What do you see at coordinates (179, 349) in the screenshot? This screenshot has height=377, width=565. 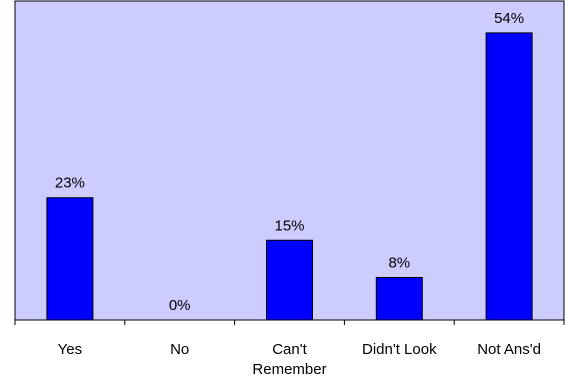 I see `x-tick-label-1: No` at bounding box center [179, 349].